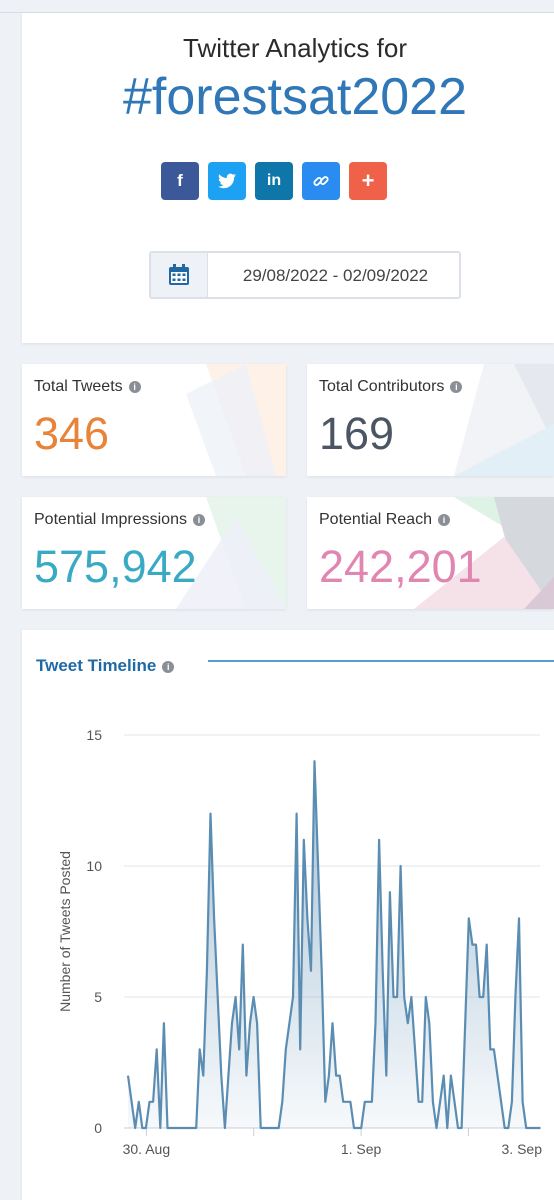 The image size is (554, 1200). I want to click on potential-reach-label: Potential Reach i, so click(384, 520).